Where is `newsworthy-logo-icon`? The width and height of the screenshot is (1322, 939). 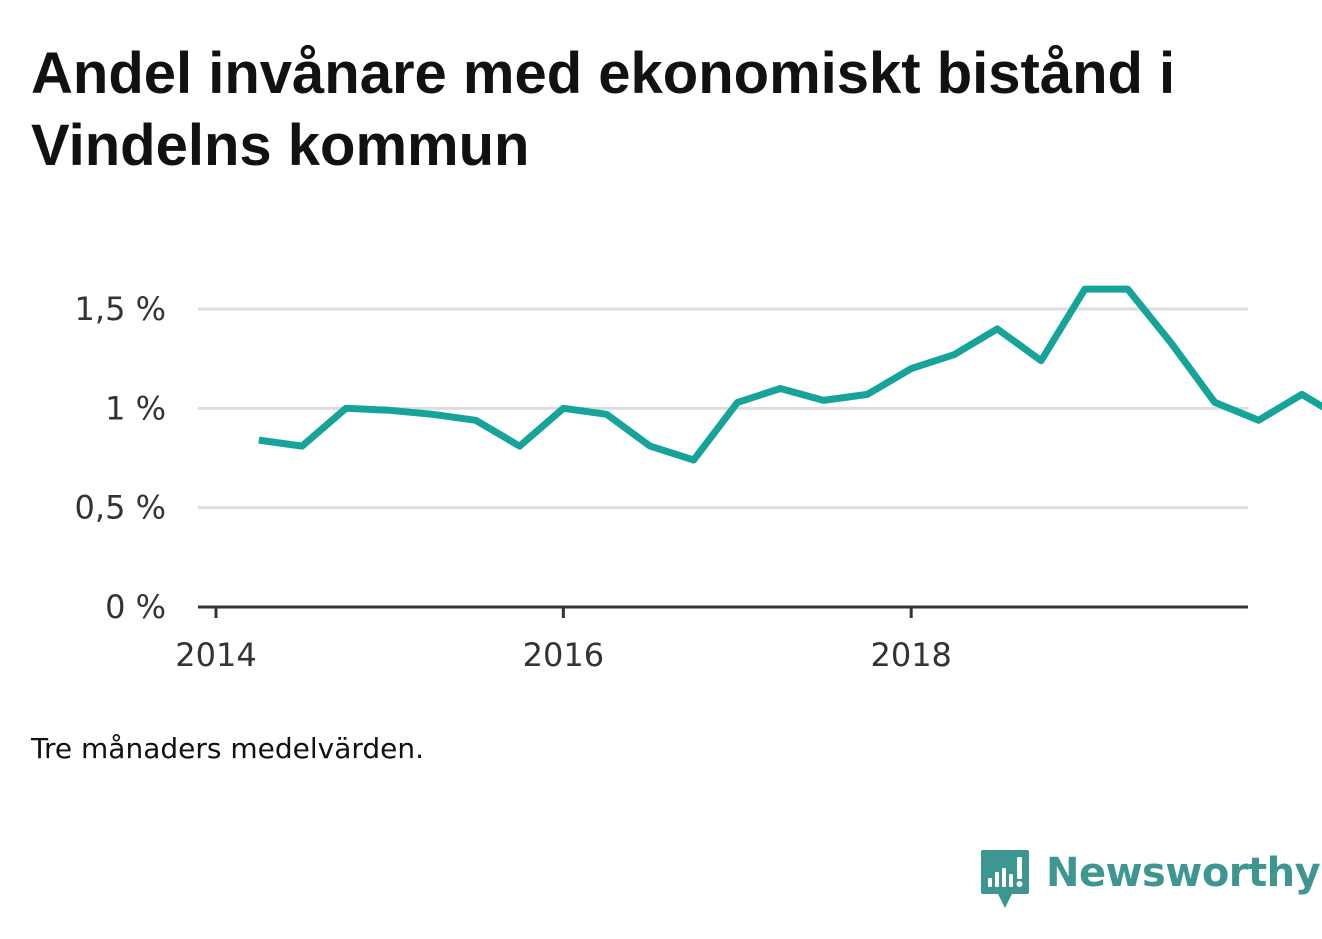 newsworthy-logo-icon is located at coordinates (1005, 879).